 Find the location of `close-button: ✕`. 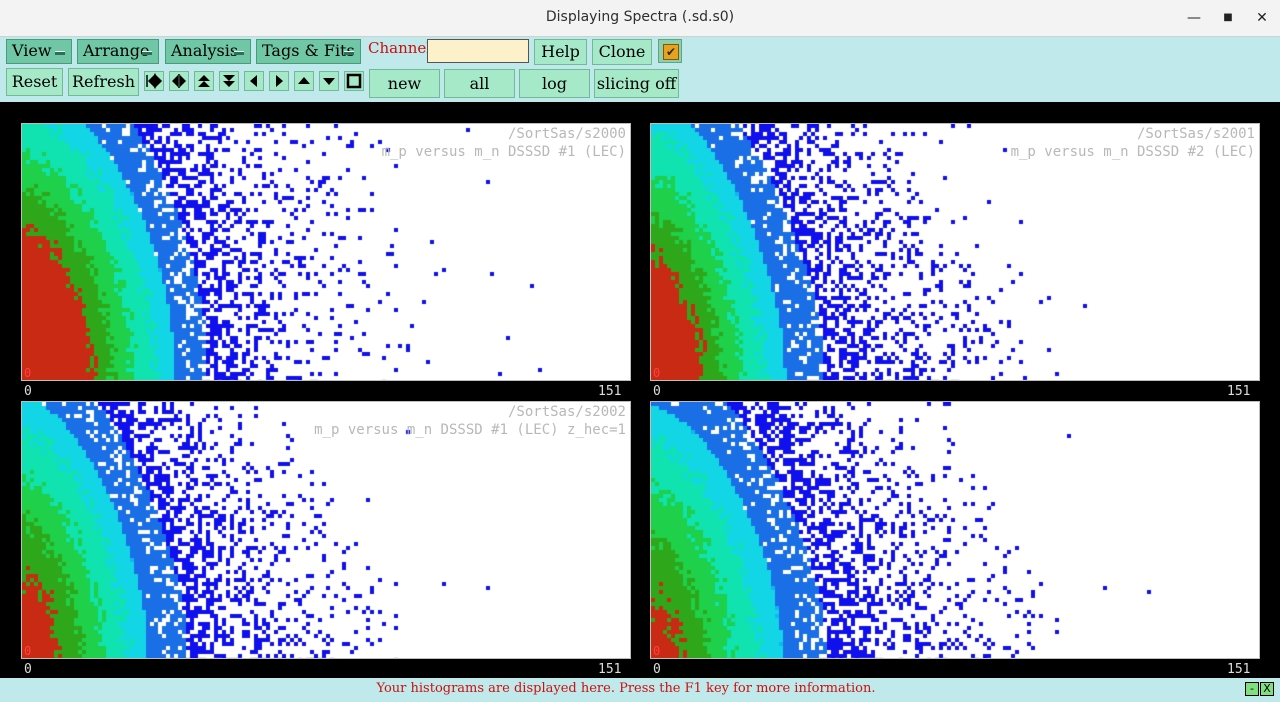

close-button: ✕ is located at coordinates (1262, 18).